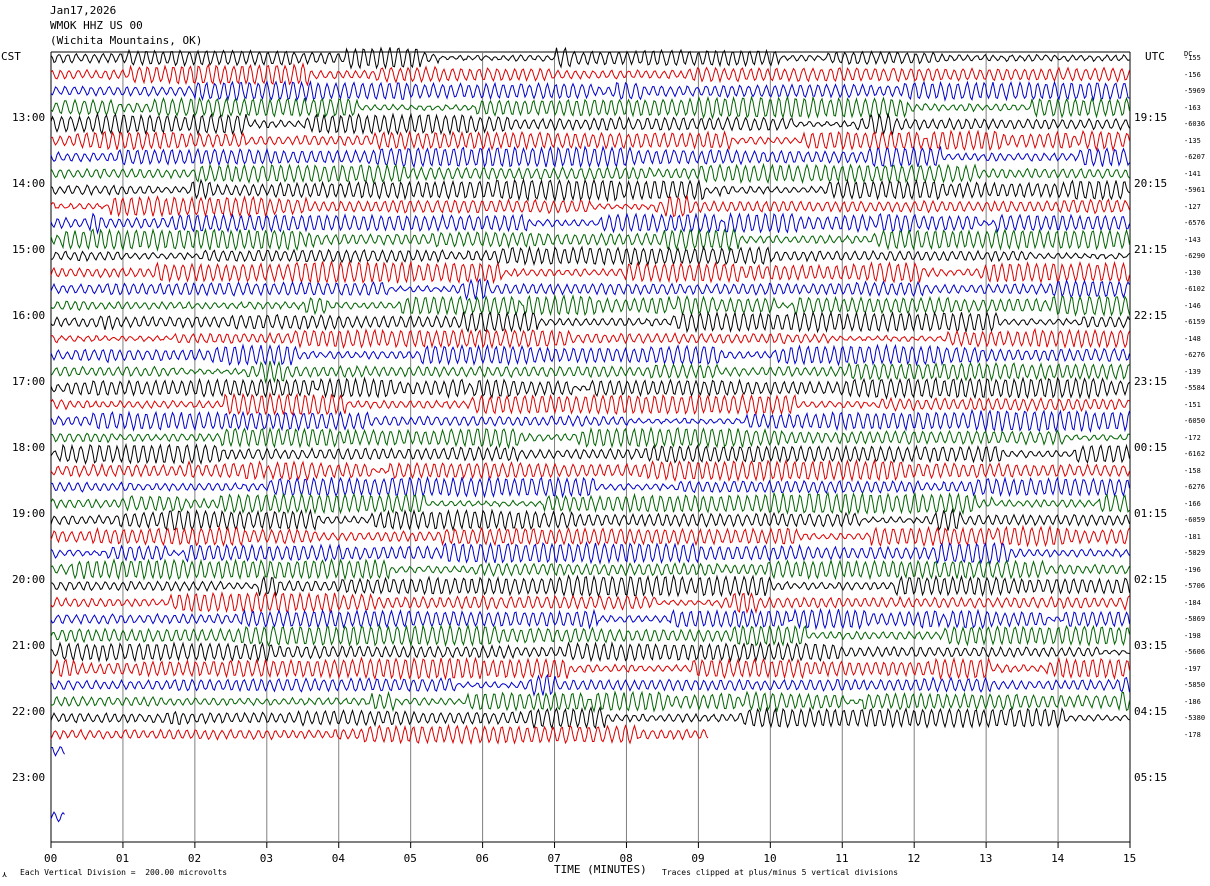 The height and width of the screenshot is (886, 1210). Describe the element at coordinates (1151, 381) in the screenshot. I see `right-hour-label: 23:15` at that location.